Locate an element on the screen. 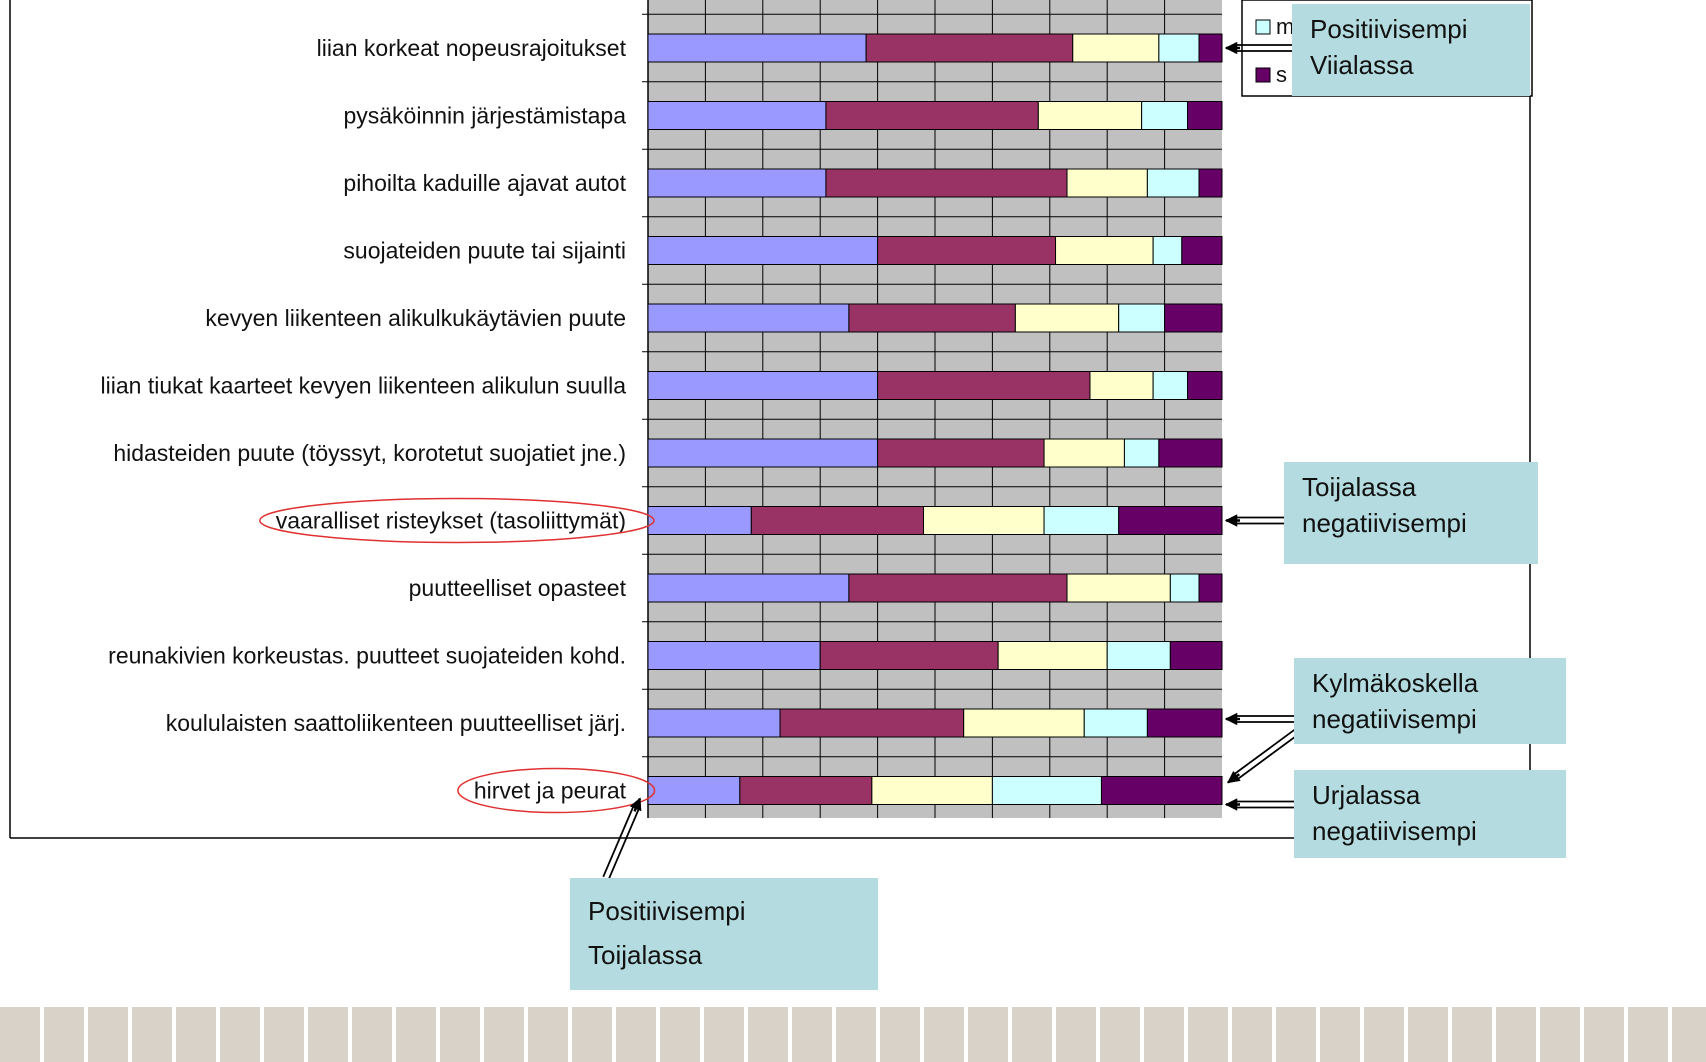  category-label: liian korkeat nopeusrajoitukset is located at coordinates (472, 48).